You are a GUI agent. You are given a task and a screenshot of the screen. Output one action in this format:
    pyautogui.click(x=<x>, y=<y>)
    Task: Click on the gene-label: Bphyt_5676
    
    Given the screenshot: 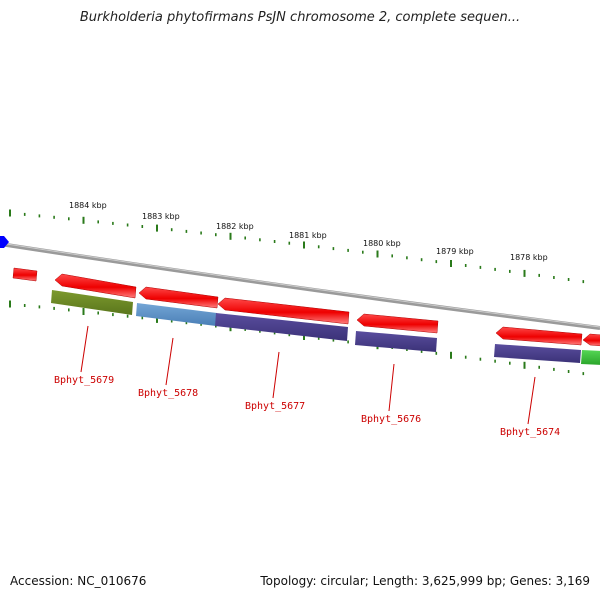 What is the action you would take?
    pyautogui.click(x=391, y=419)
    